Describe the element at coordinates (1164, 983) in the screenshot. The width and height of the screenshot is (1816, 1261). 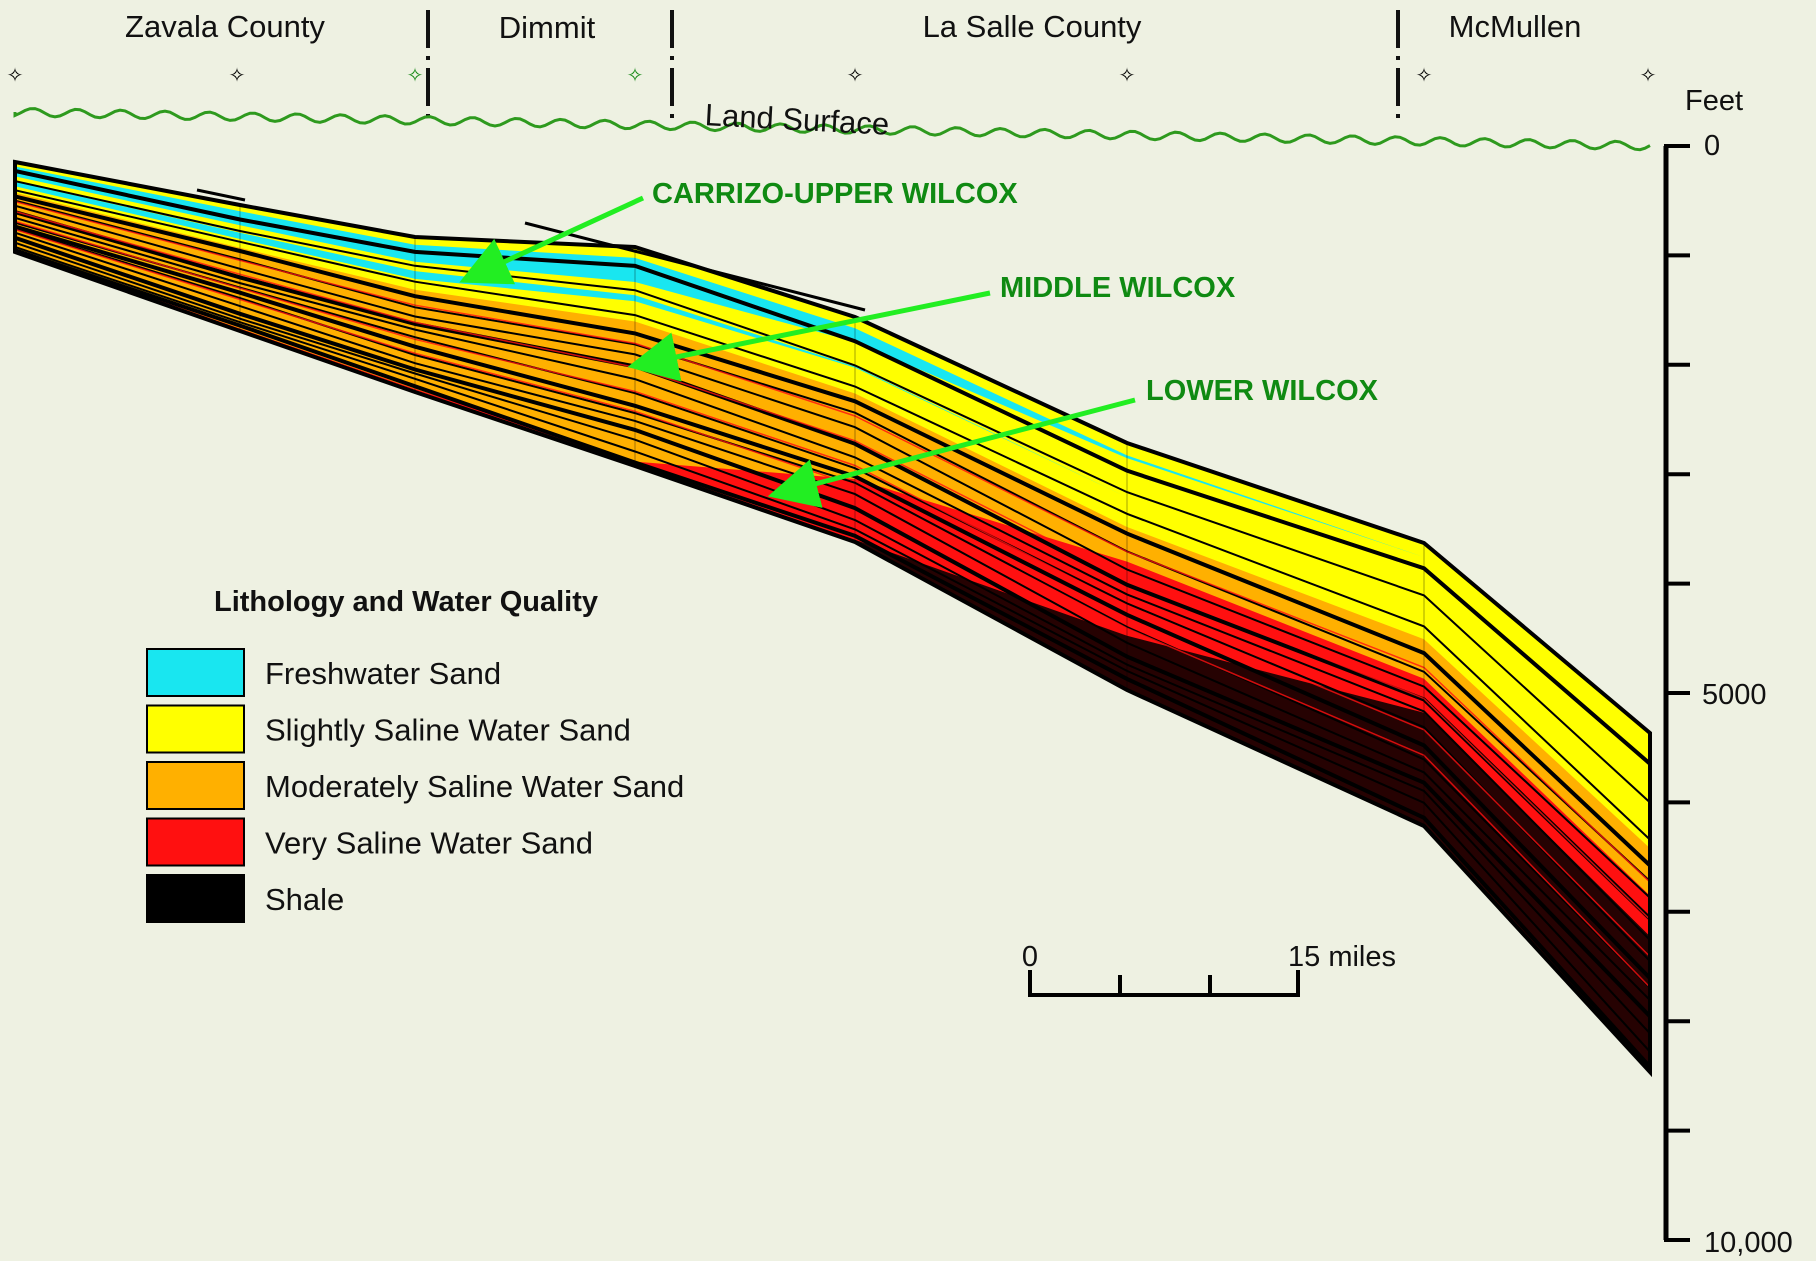
I see `scale-bar-line` at that location.